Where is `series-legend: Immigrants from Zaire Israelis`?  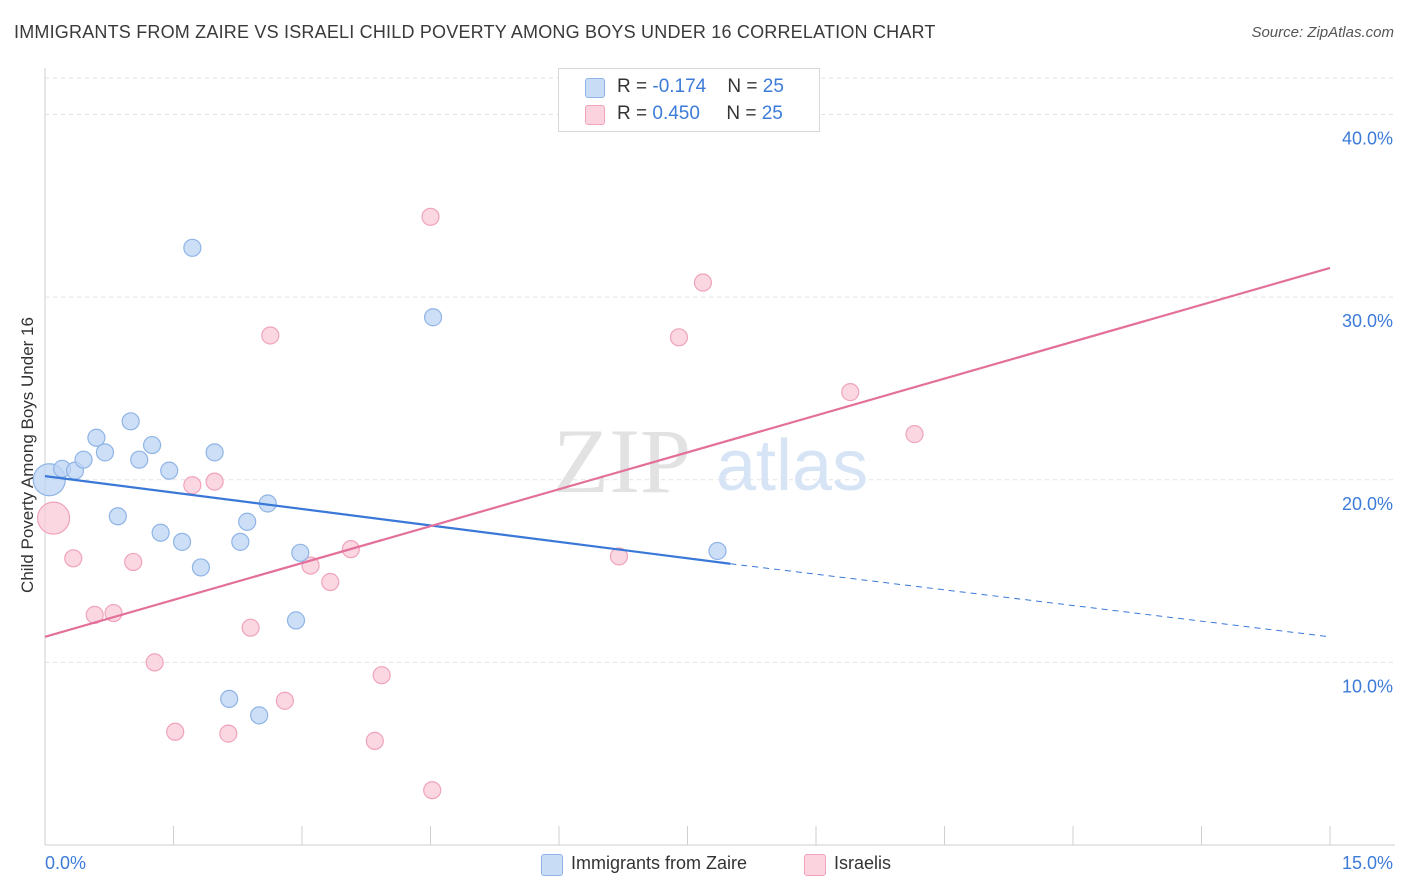
series-legend: Immigrants from Zaire Israelis is located at coordinates (703, 865).